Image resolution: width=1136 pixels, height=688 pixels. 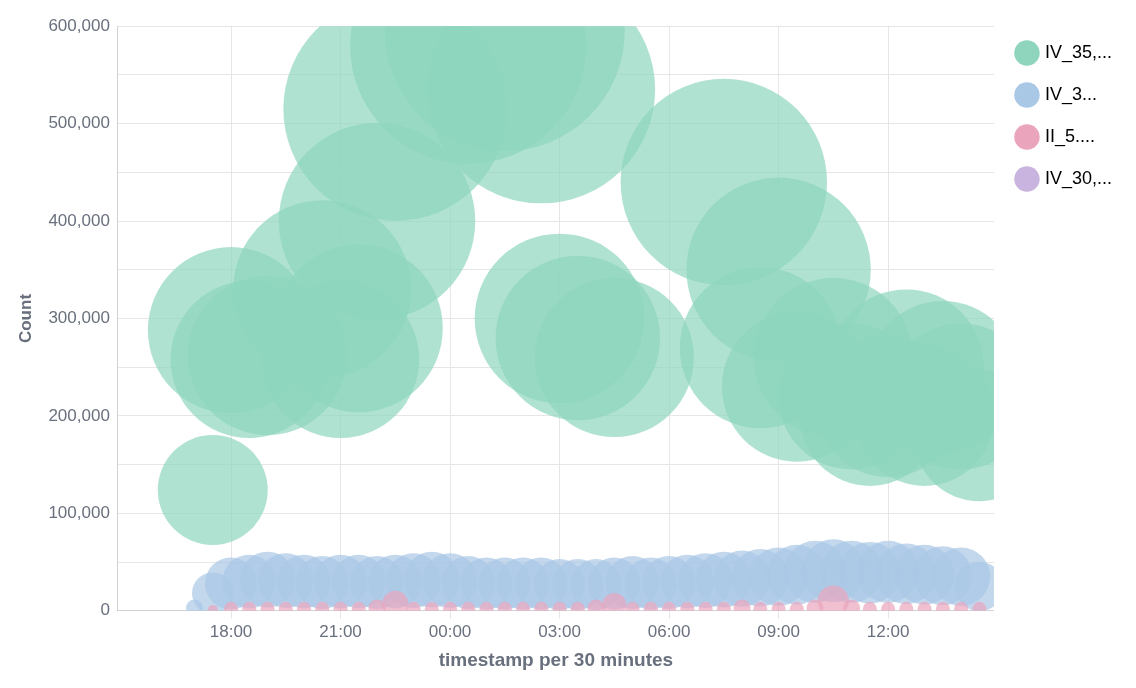 I want to click on y-tick-label: 400,000, so click(x=79, y=220).